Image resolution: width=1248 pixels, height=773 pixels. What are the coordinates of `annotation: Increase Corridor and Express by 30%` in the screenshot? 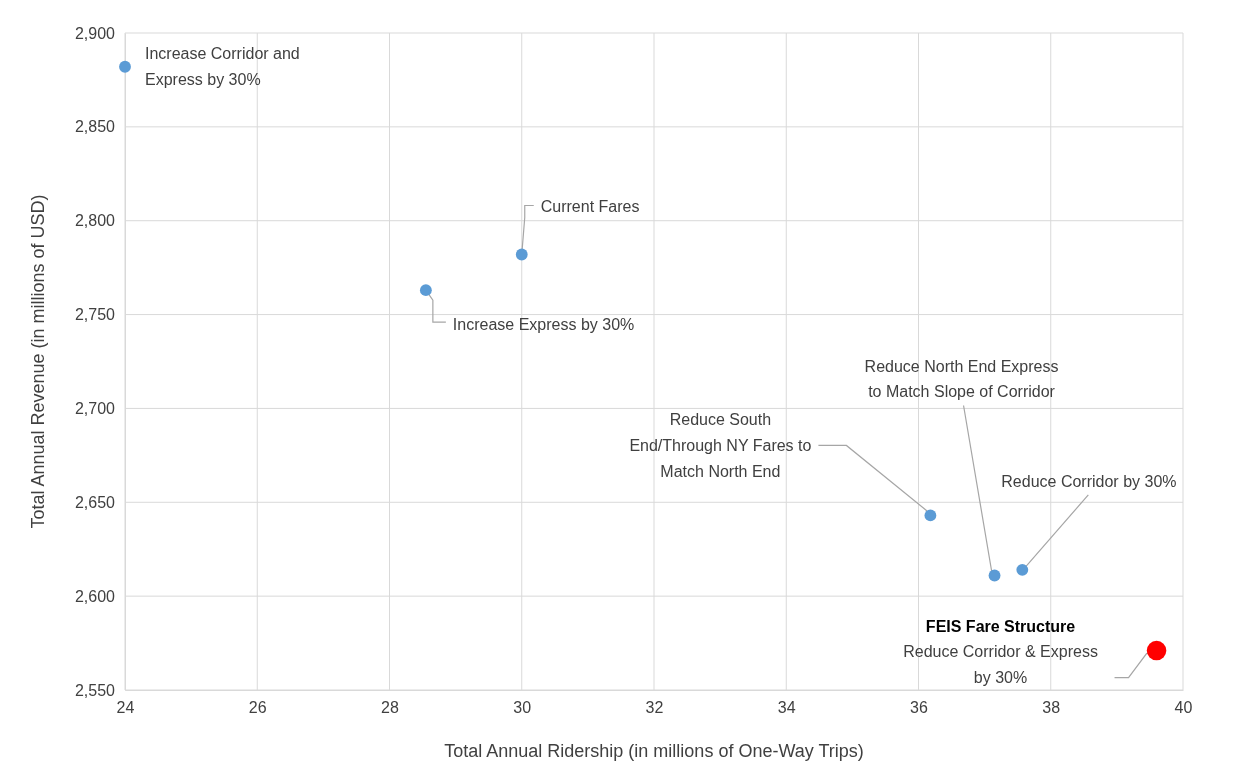 It's located at (222, 67).